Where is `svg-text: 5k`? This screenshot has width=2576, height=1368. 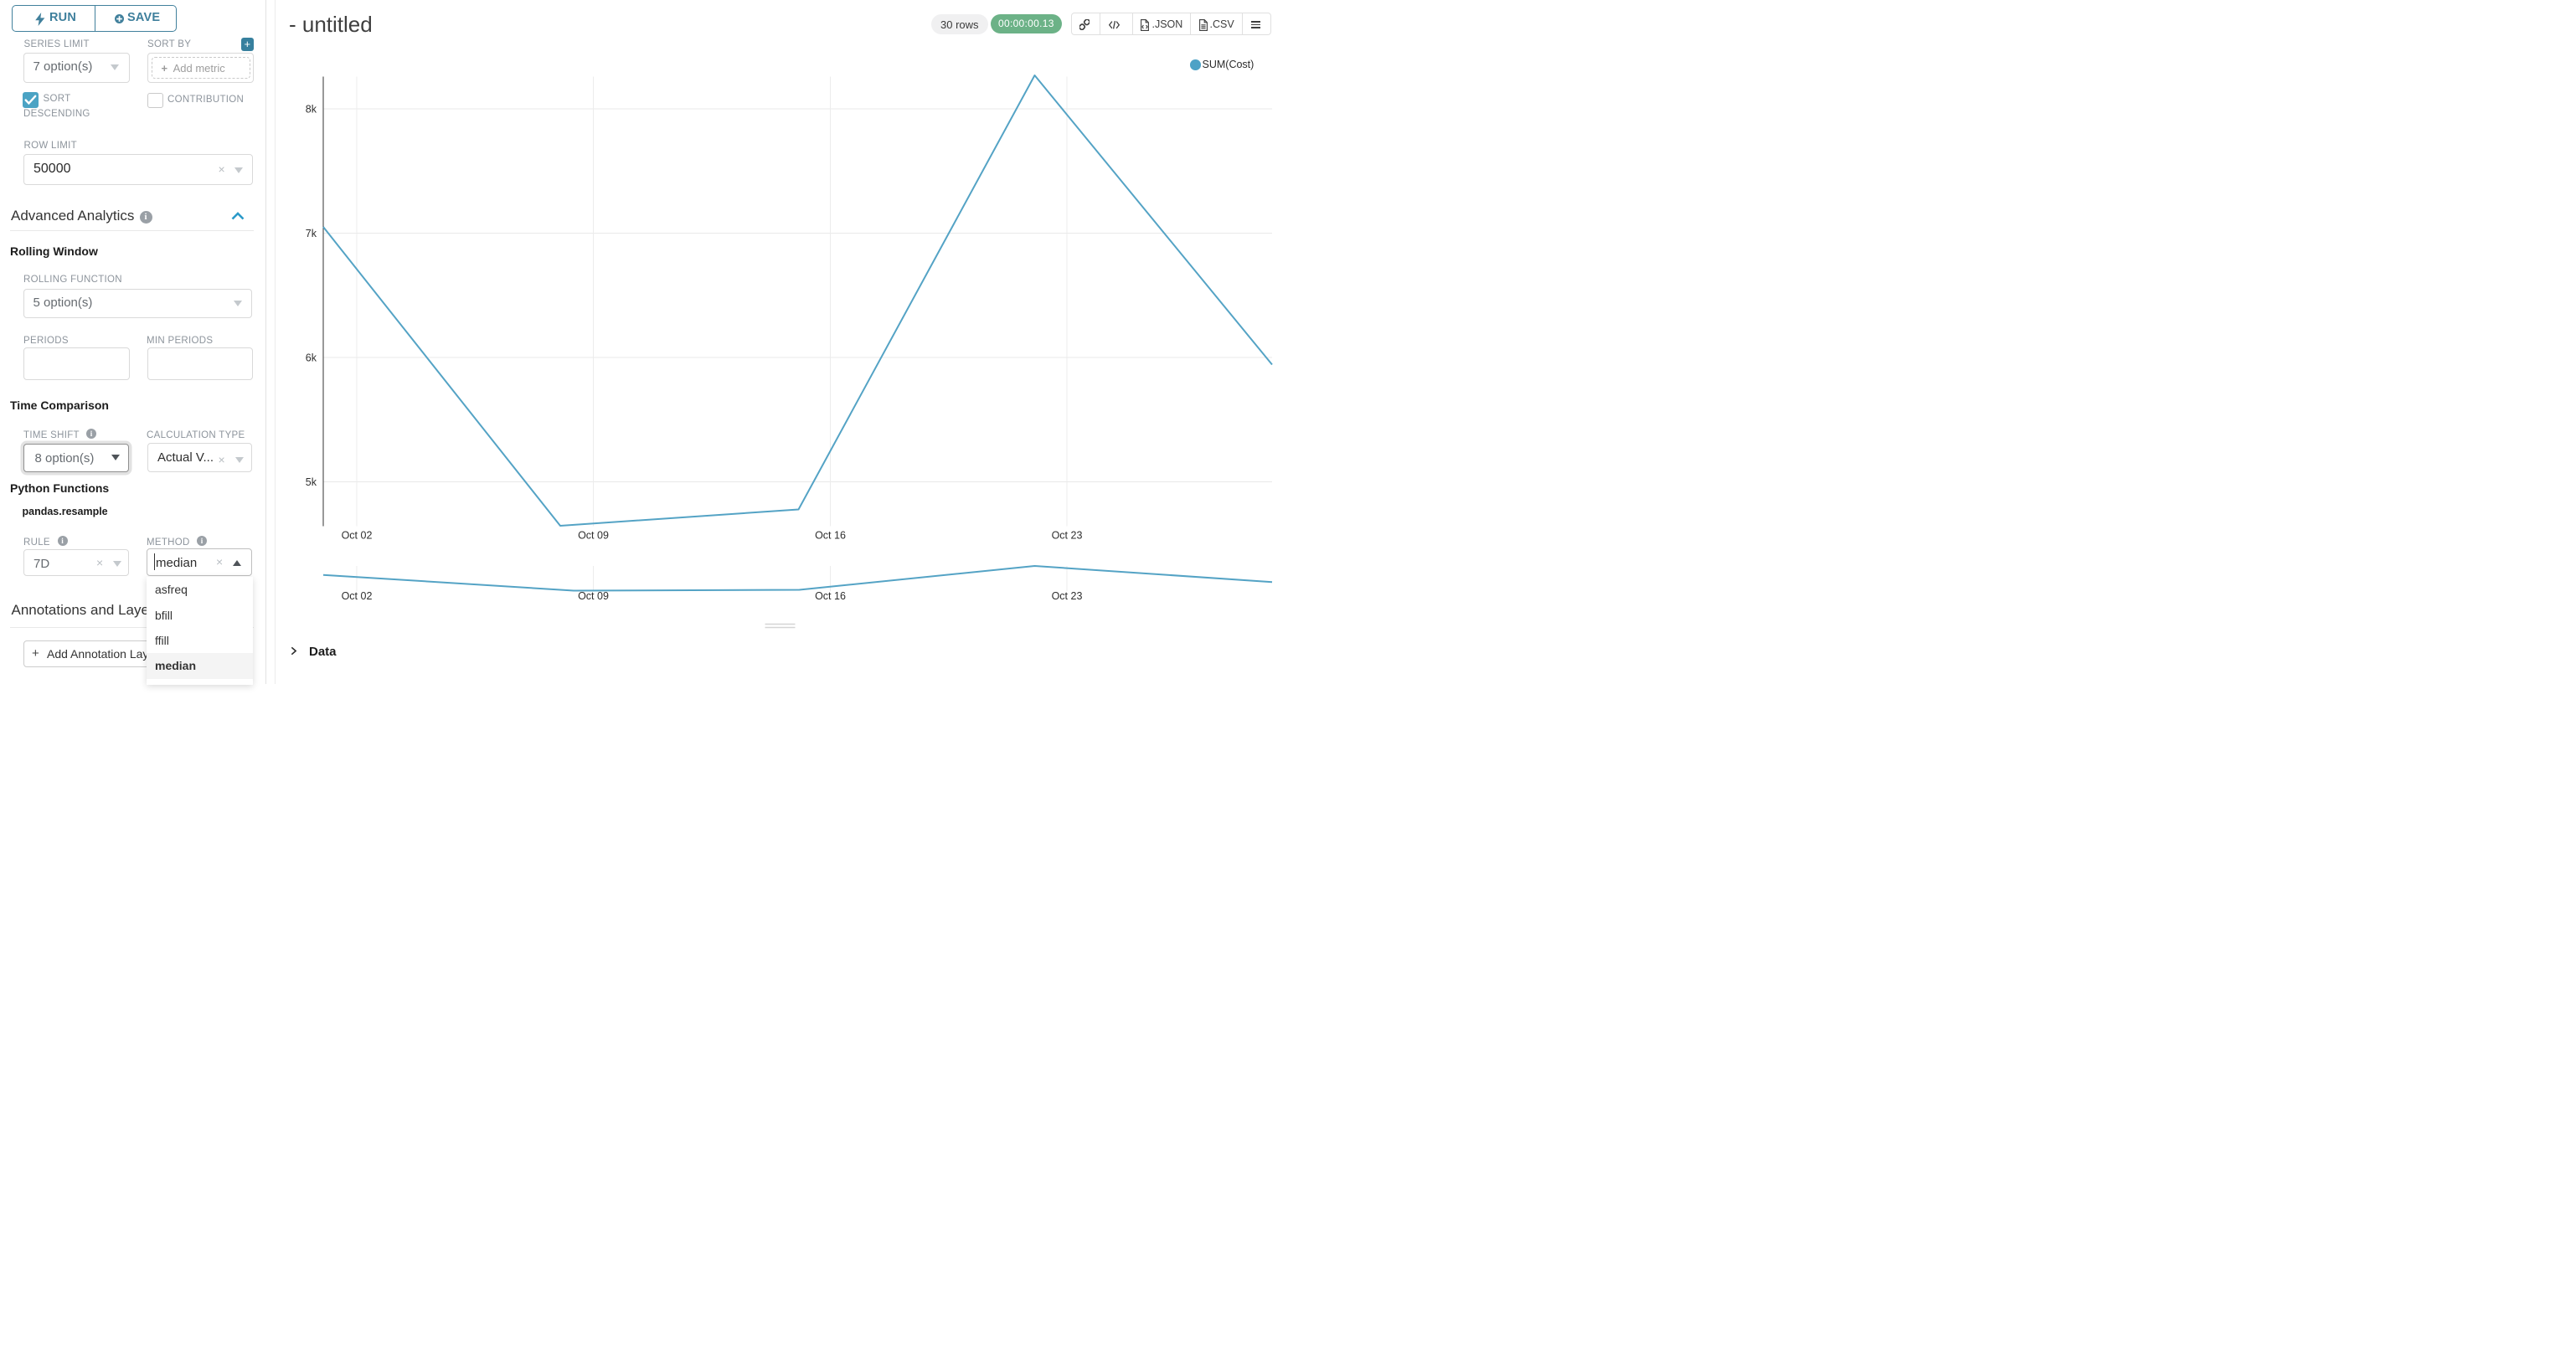 svg-text: 5k is located at coordinates (311, 482).